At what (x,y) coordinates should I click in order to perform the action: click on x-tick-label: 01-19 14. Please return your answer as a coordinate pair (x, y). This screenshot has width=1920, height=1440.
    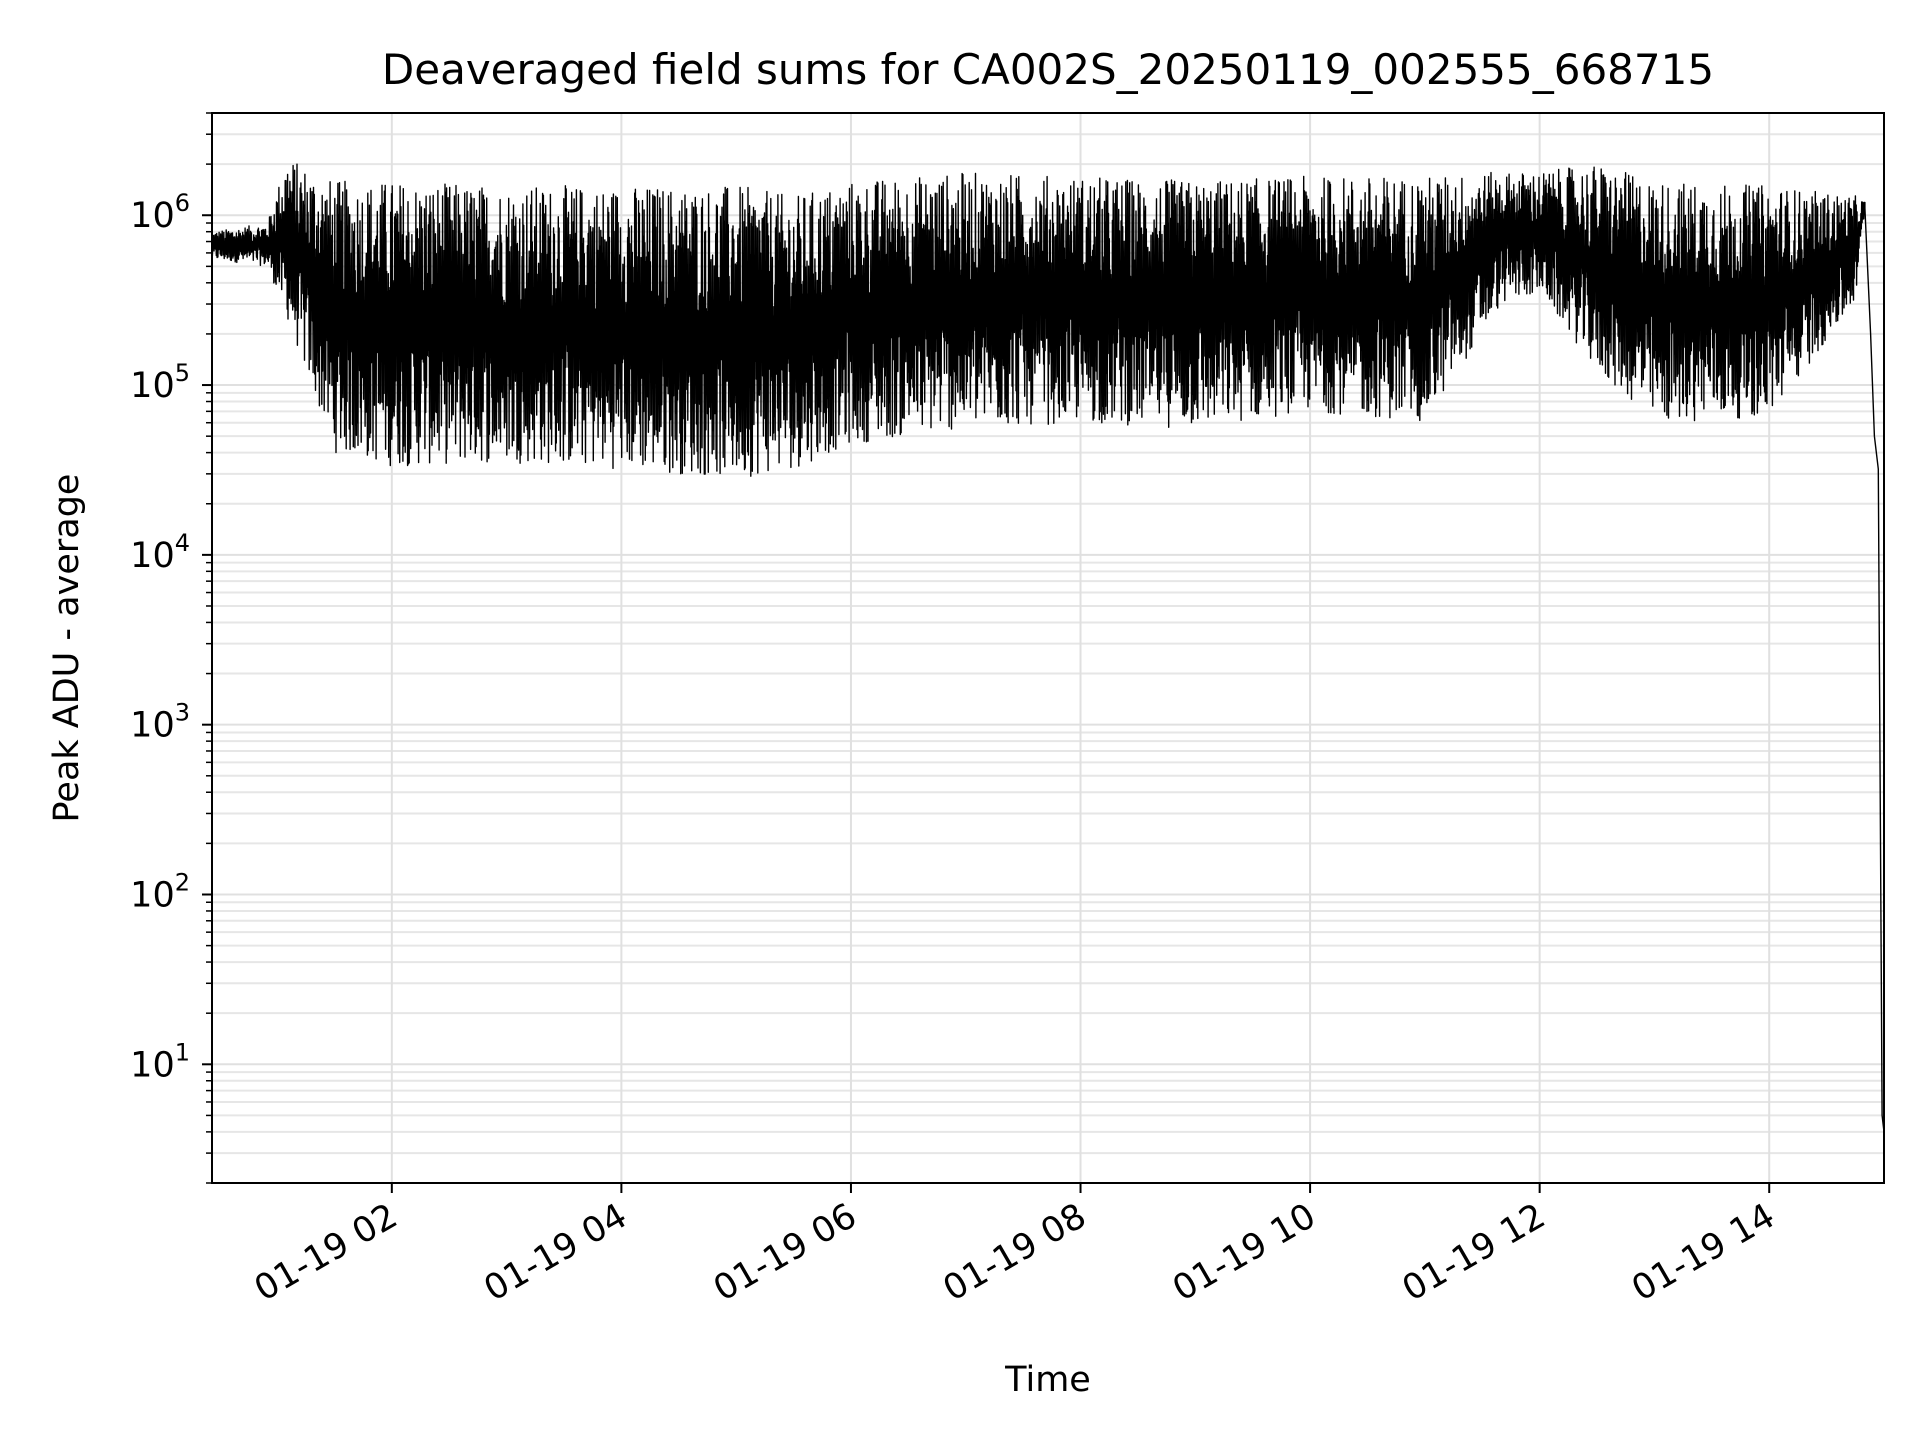
    Looking at the image, I should click on (1703, 1252).